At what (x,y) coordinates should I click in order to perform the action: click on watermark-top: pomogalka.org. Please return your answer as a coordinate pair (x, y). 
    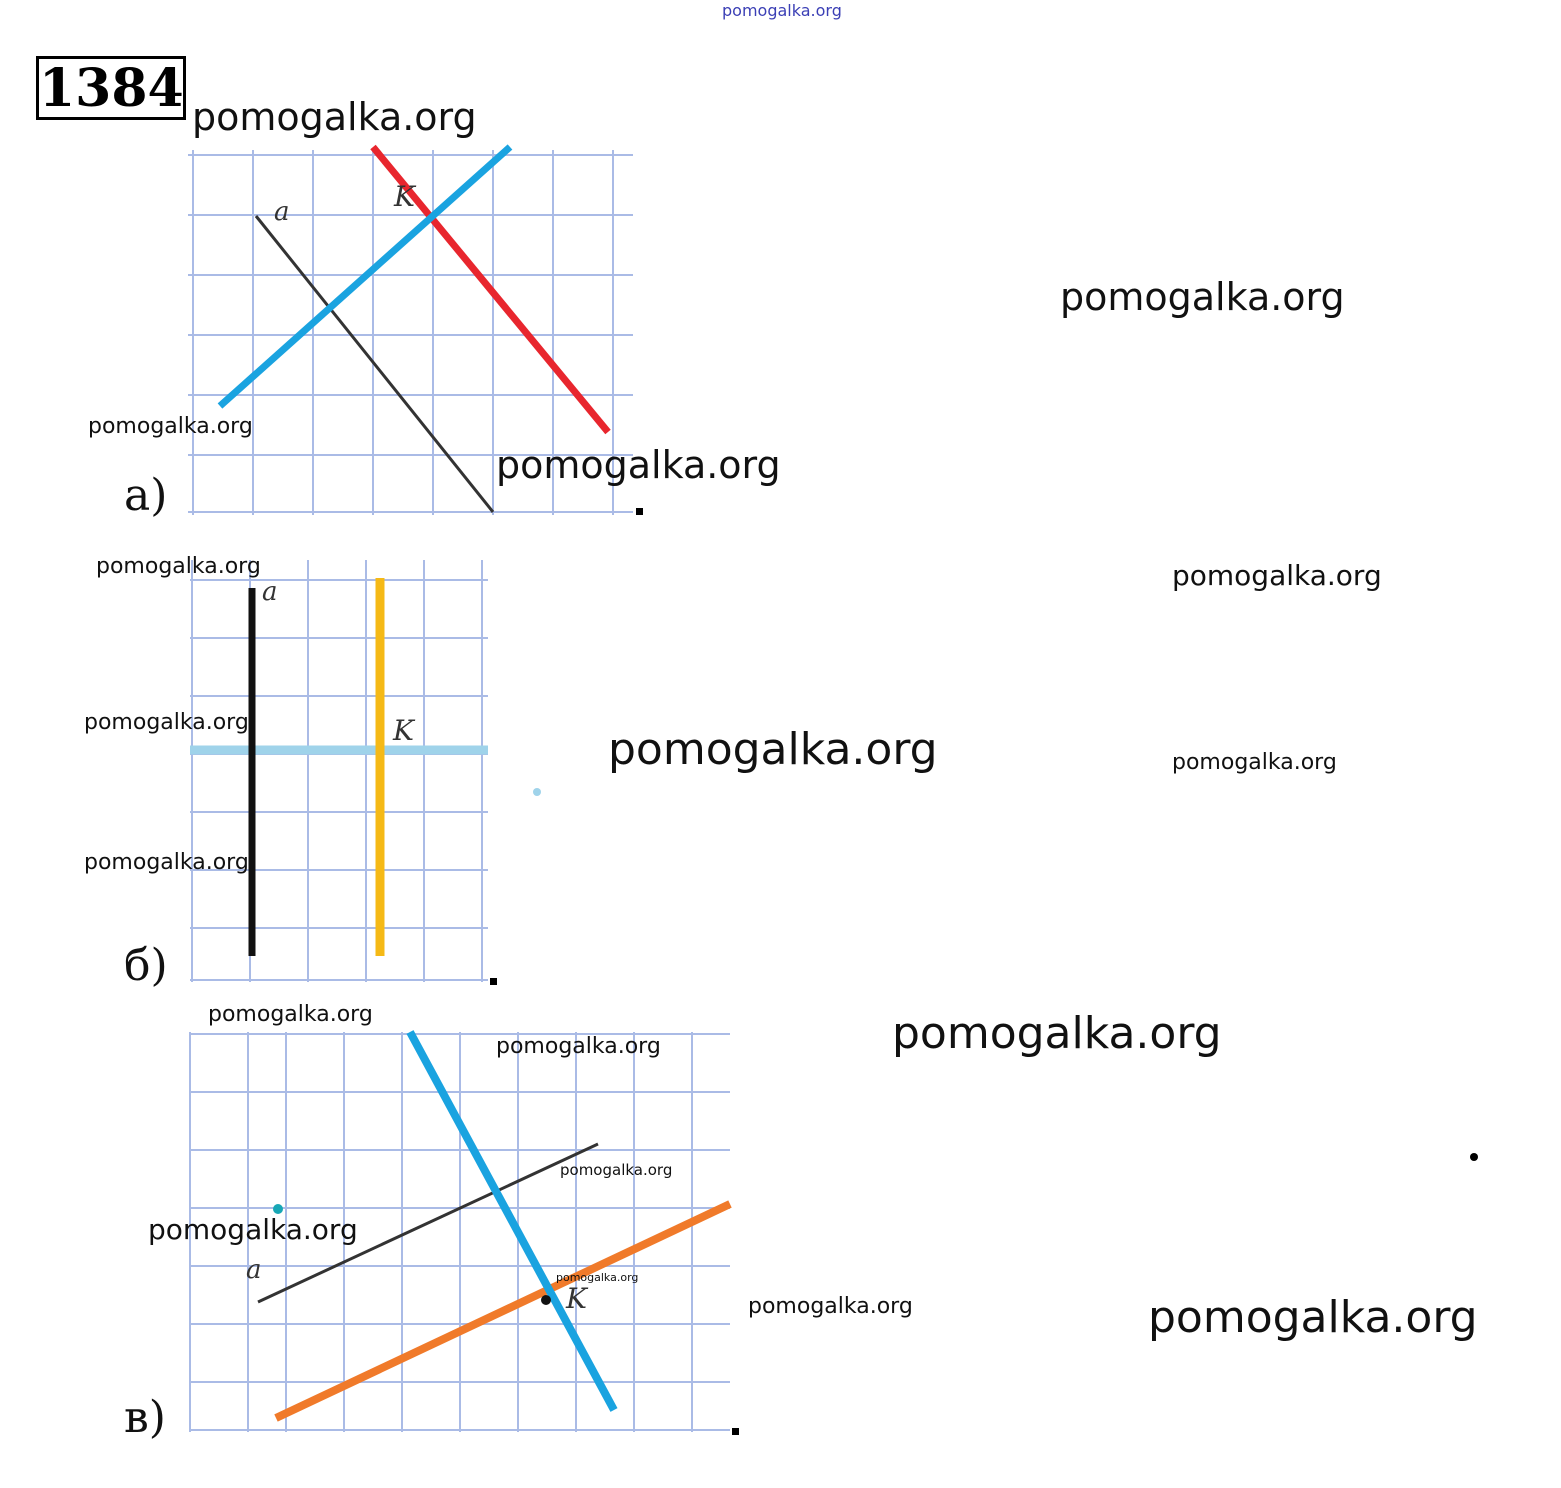
    Looking at the image, I should click on (782, 10).